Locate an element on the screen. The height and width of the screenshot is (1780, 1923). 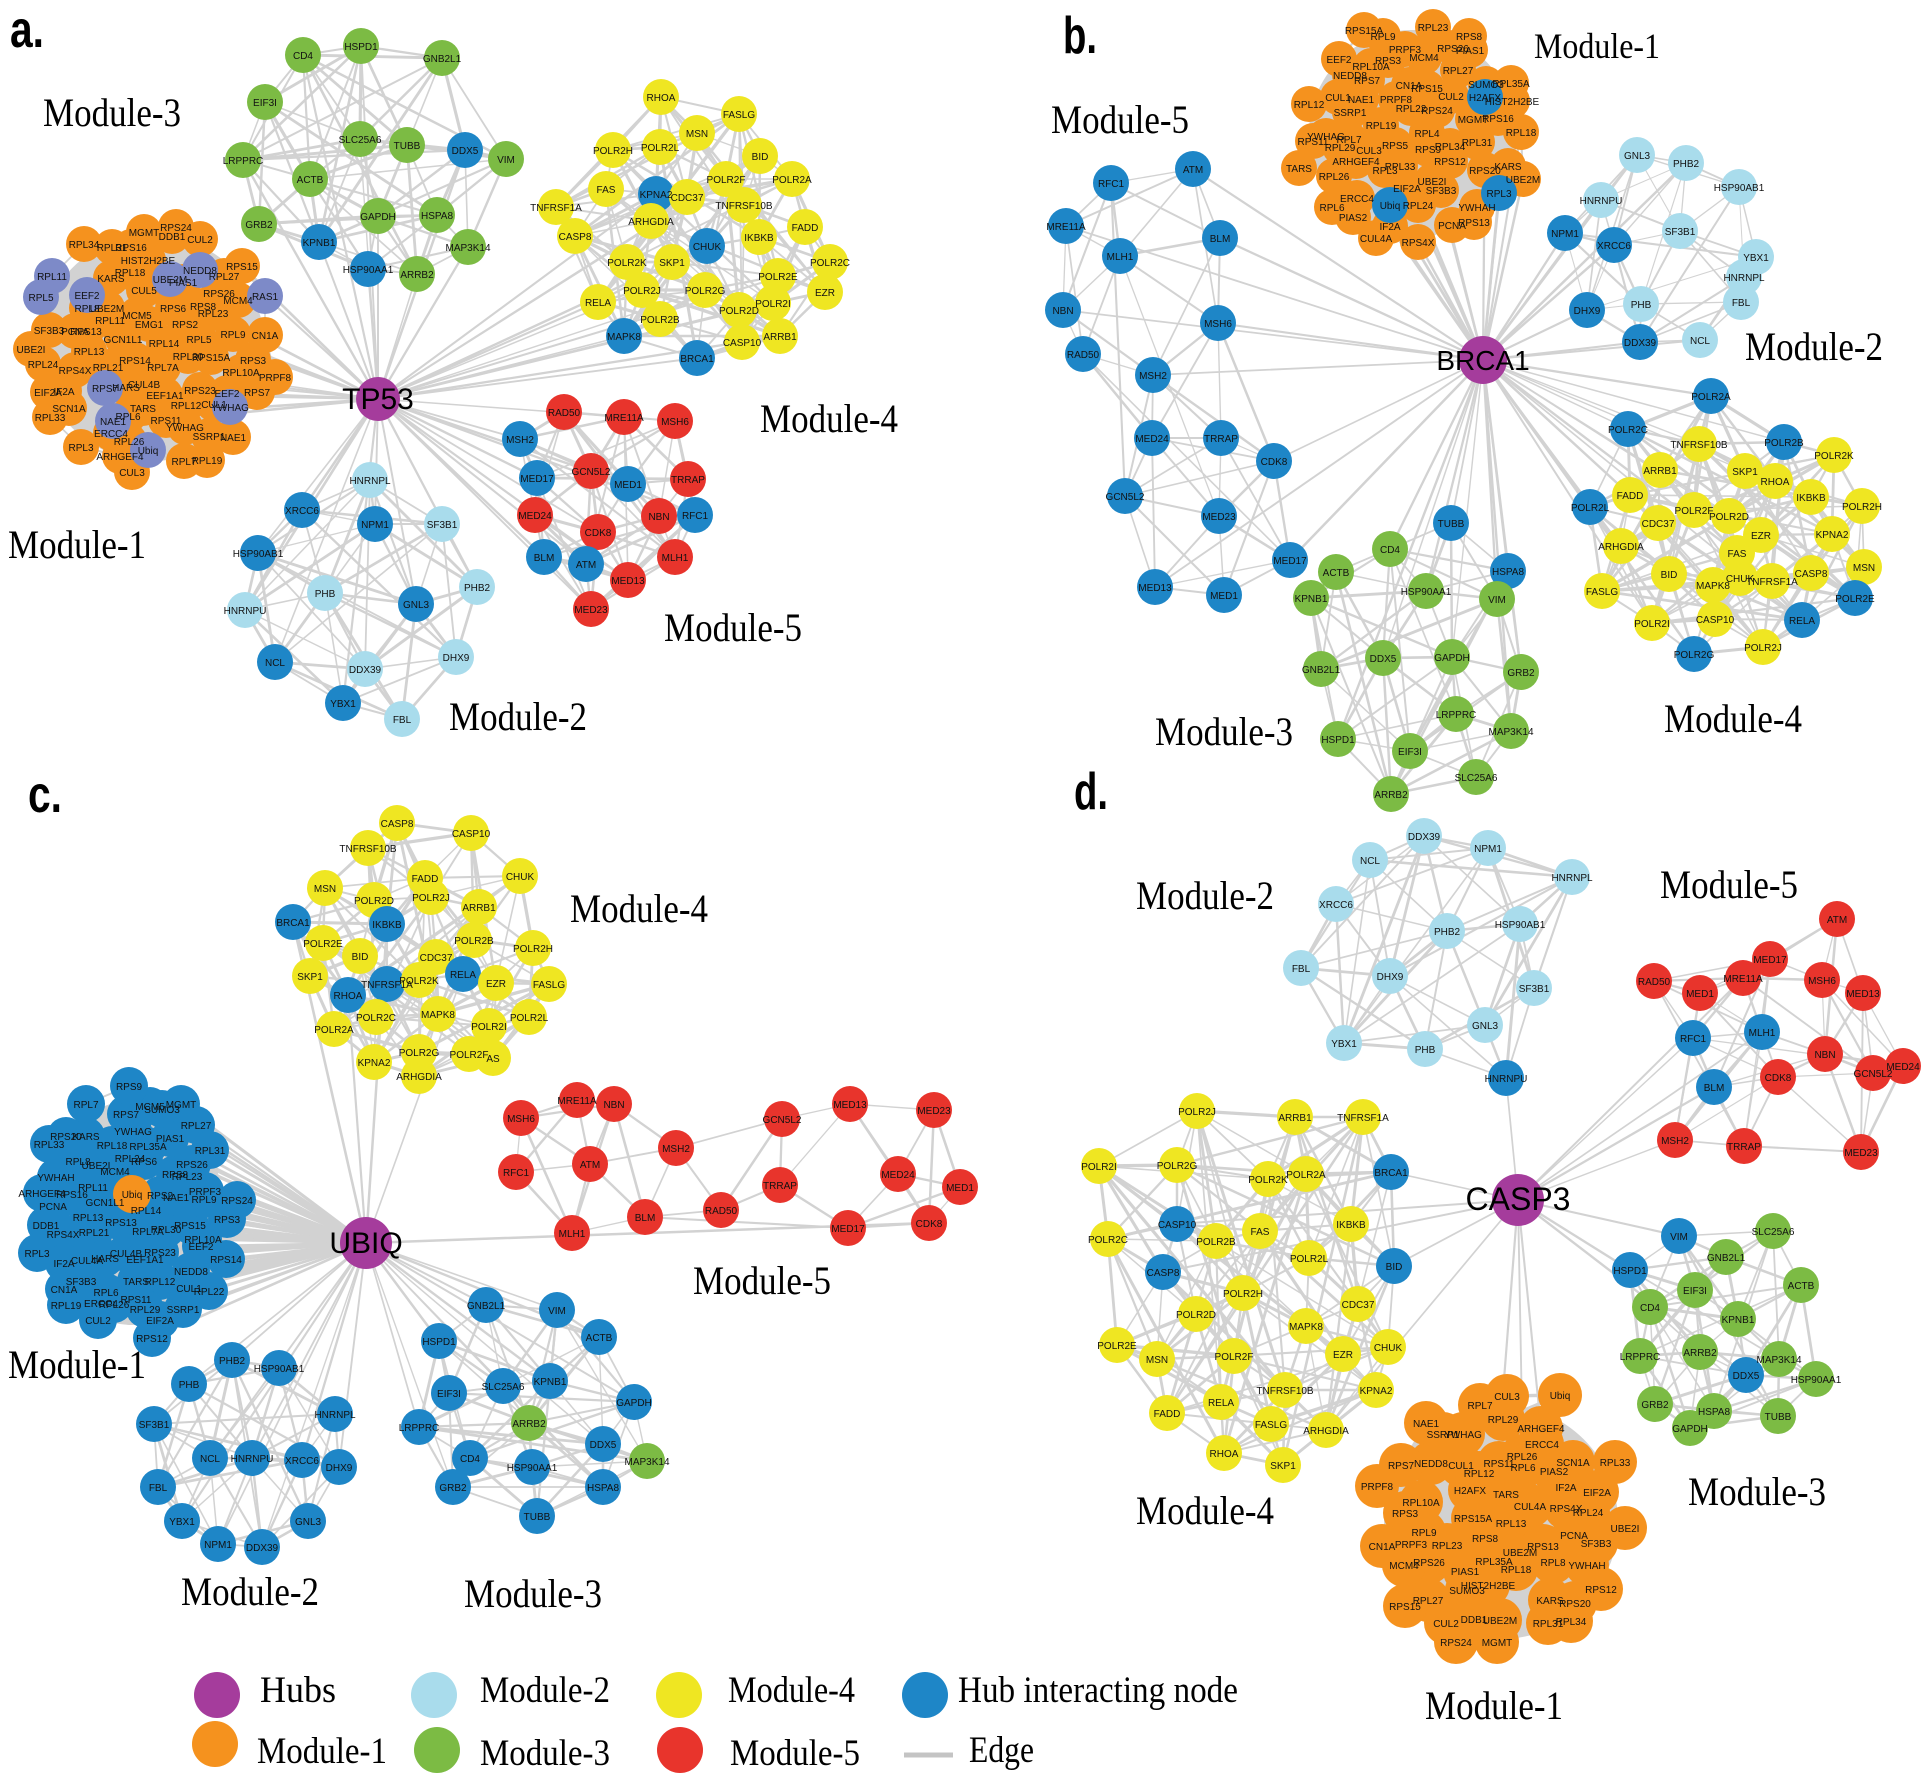
svg-text: SSRP1 is located at coordinates (1350, 113).